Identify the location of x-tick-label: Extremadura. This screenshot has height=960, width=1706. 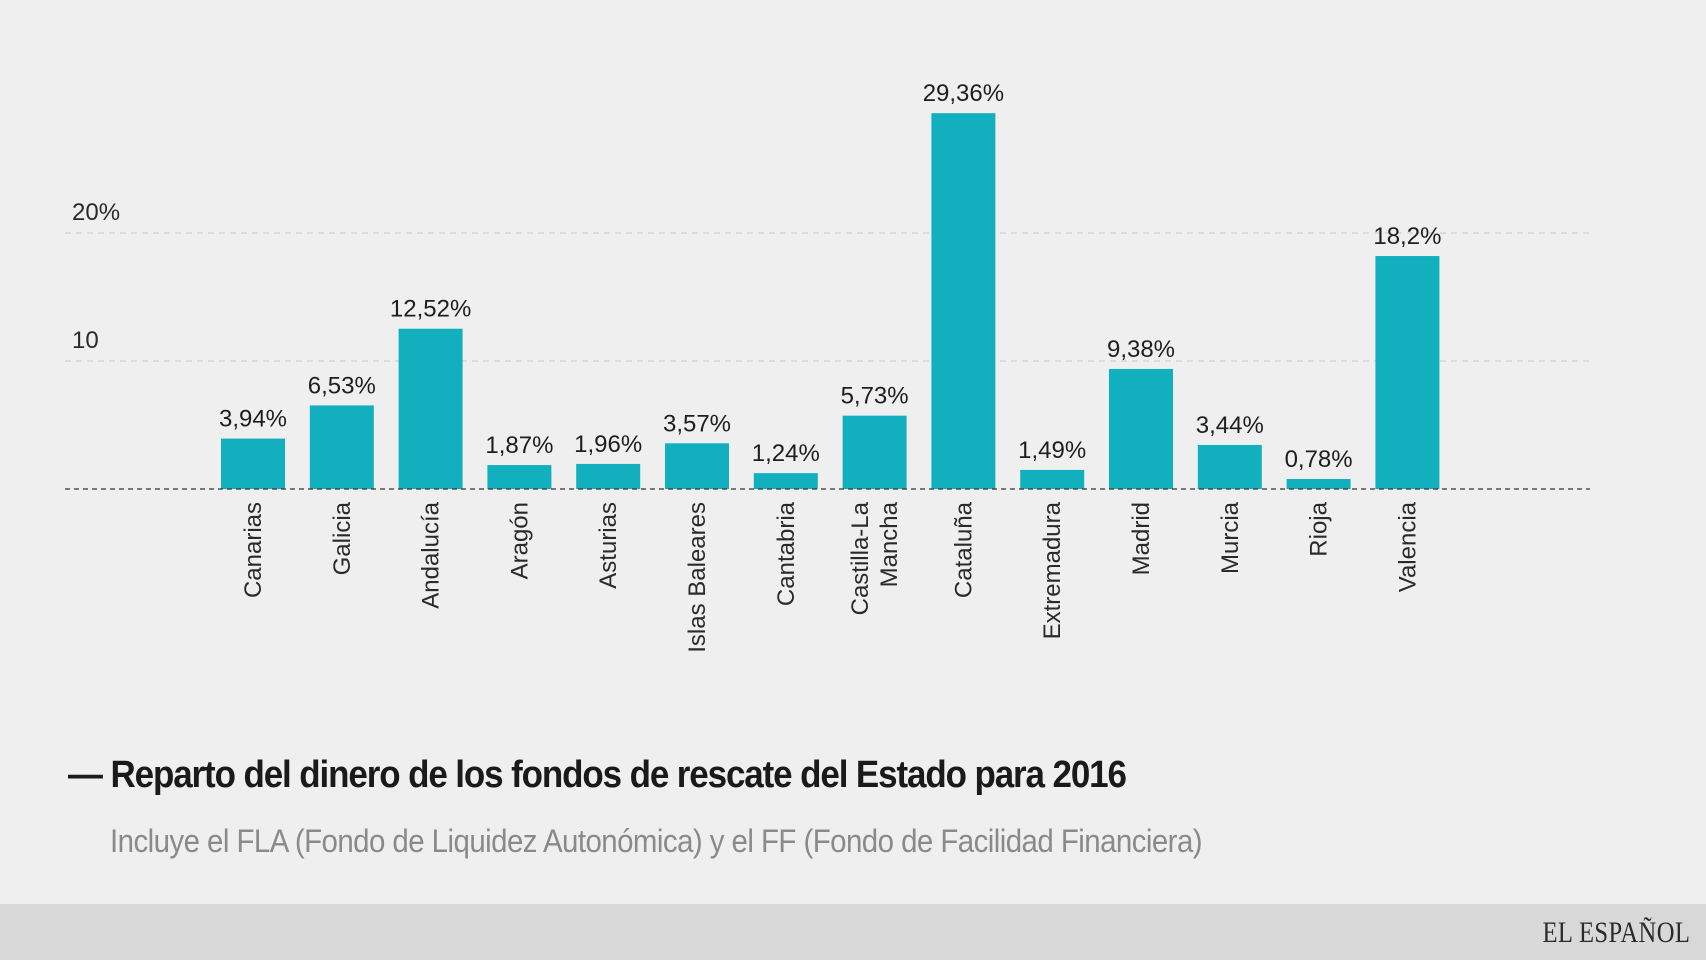
(1052, 570).